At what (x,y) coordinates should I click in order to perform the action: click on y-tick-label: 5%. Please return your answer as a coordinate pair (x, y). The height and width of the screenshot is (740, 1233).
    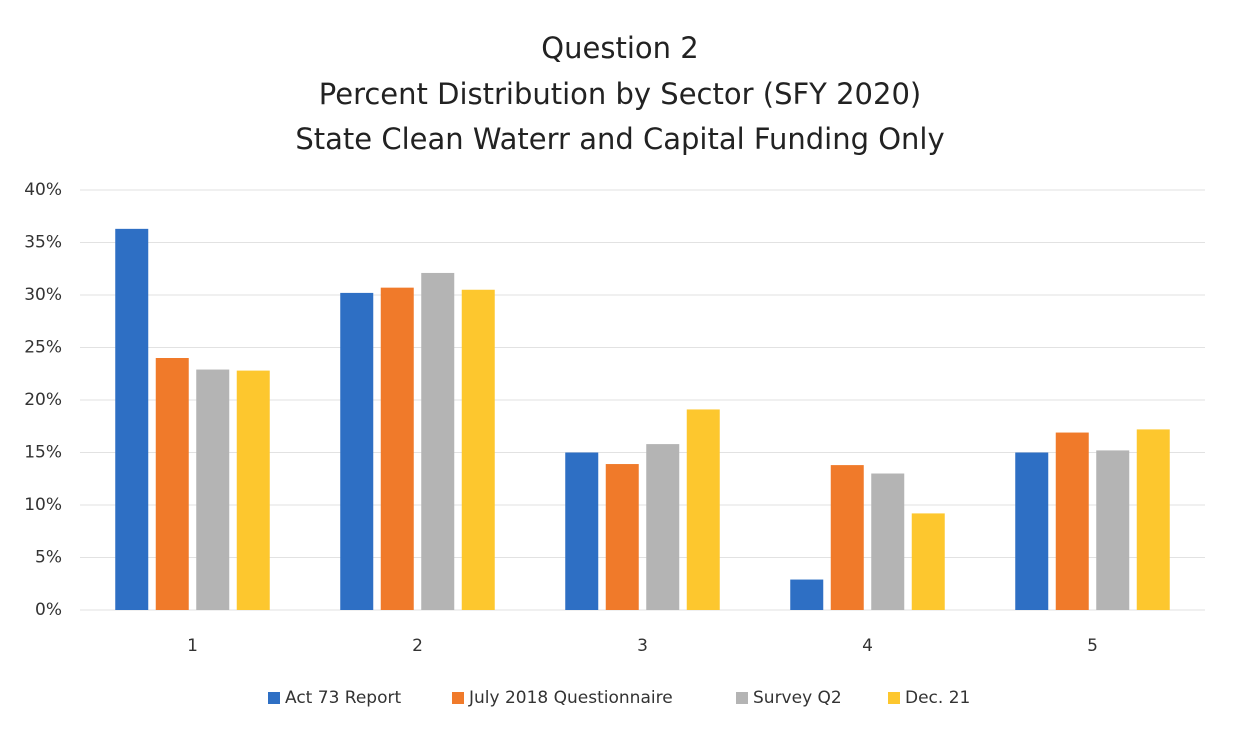
    Looking at the image, I should click on (48, 558).